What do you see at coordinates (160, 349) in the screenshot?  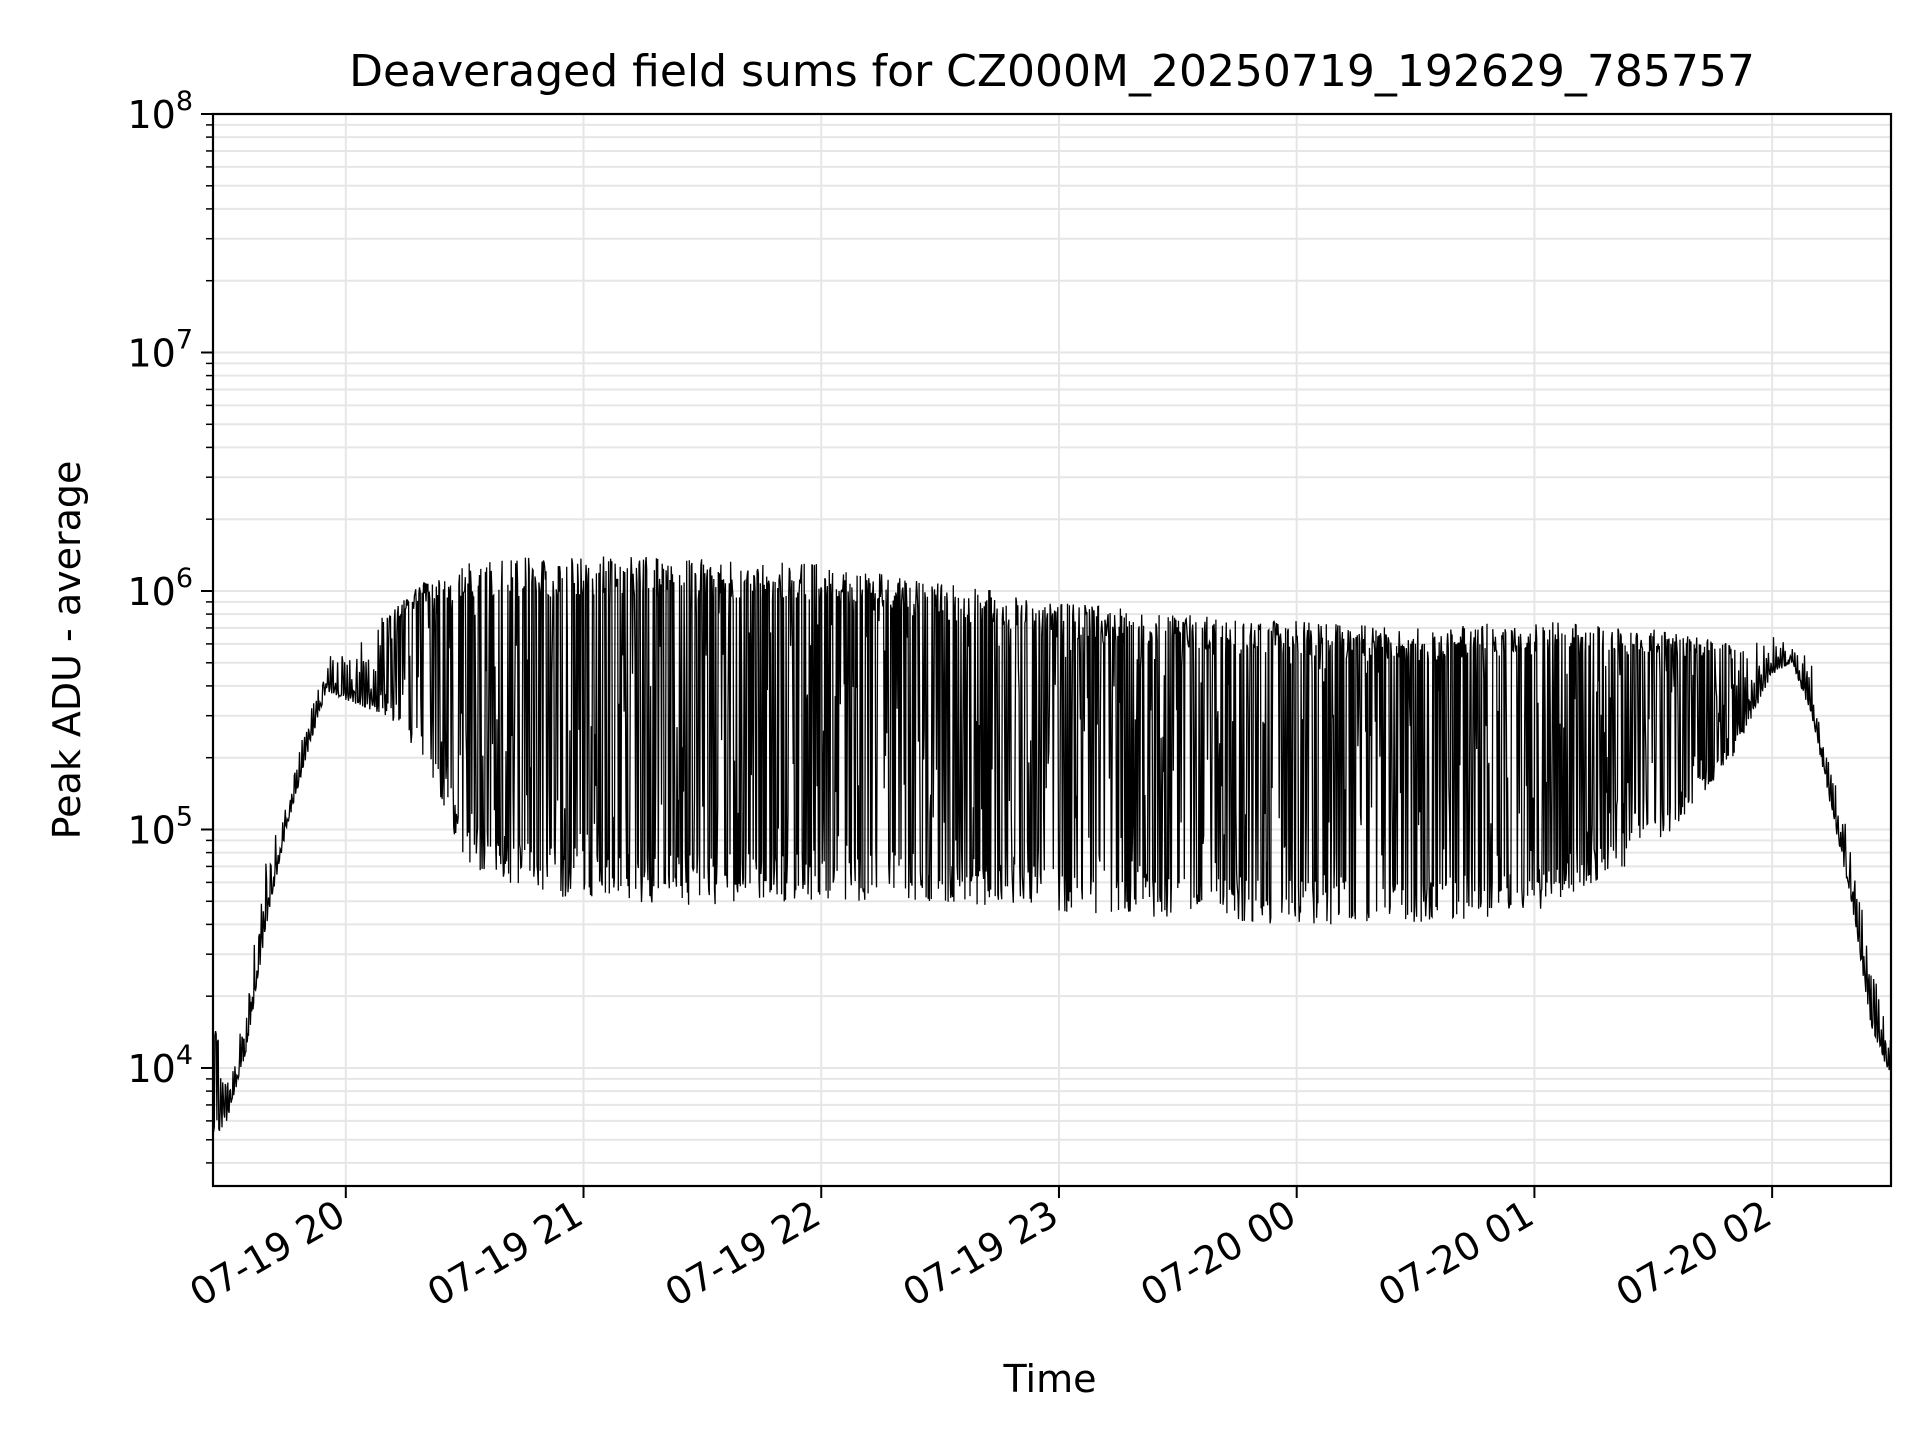 I see `y-tick-label: 10⁷` at bounding box center [160, 349].